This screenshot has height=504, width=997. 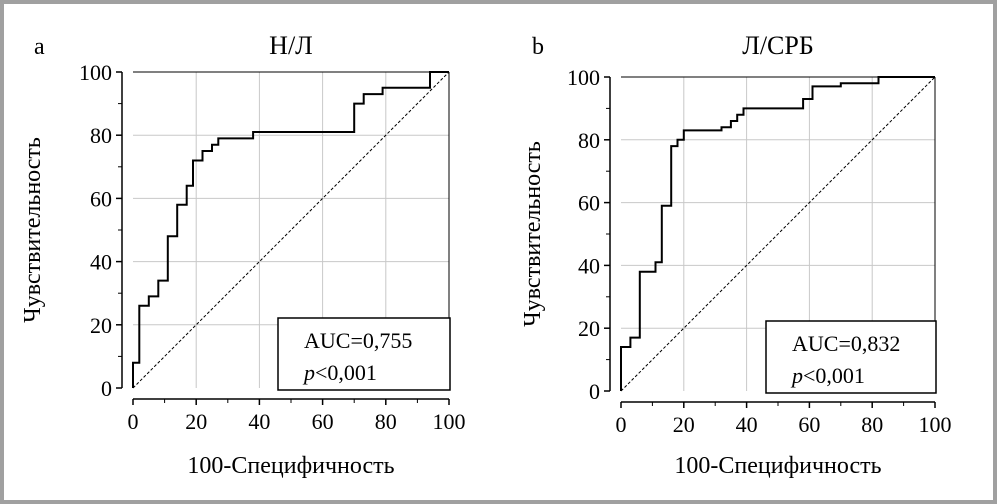 What do you see at coordinates (778, 45) in the screenshot?
I see `chart-title: Л/СРБ` at bounding box center [778, 45].